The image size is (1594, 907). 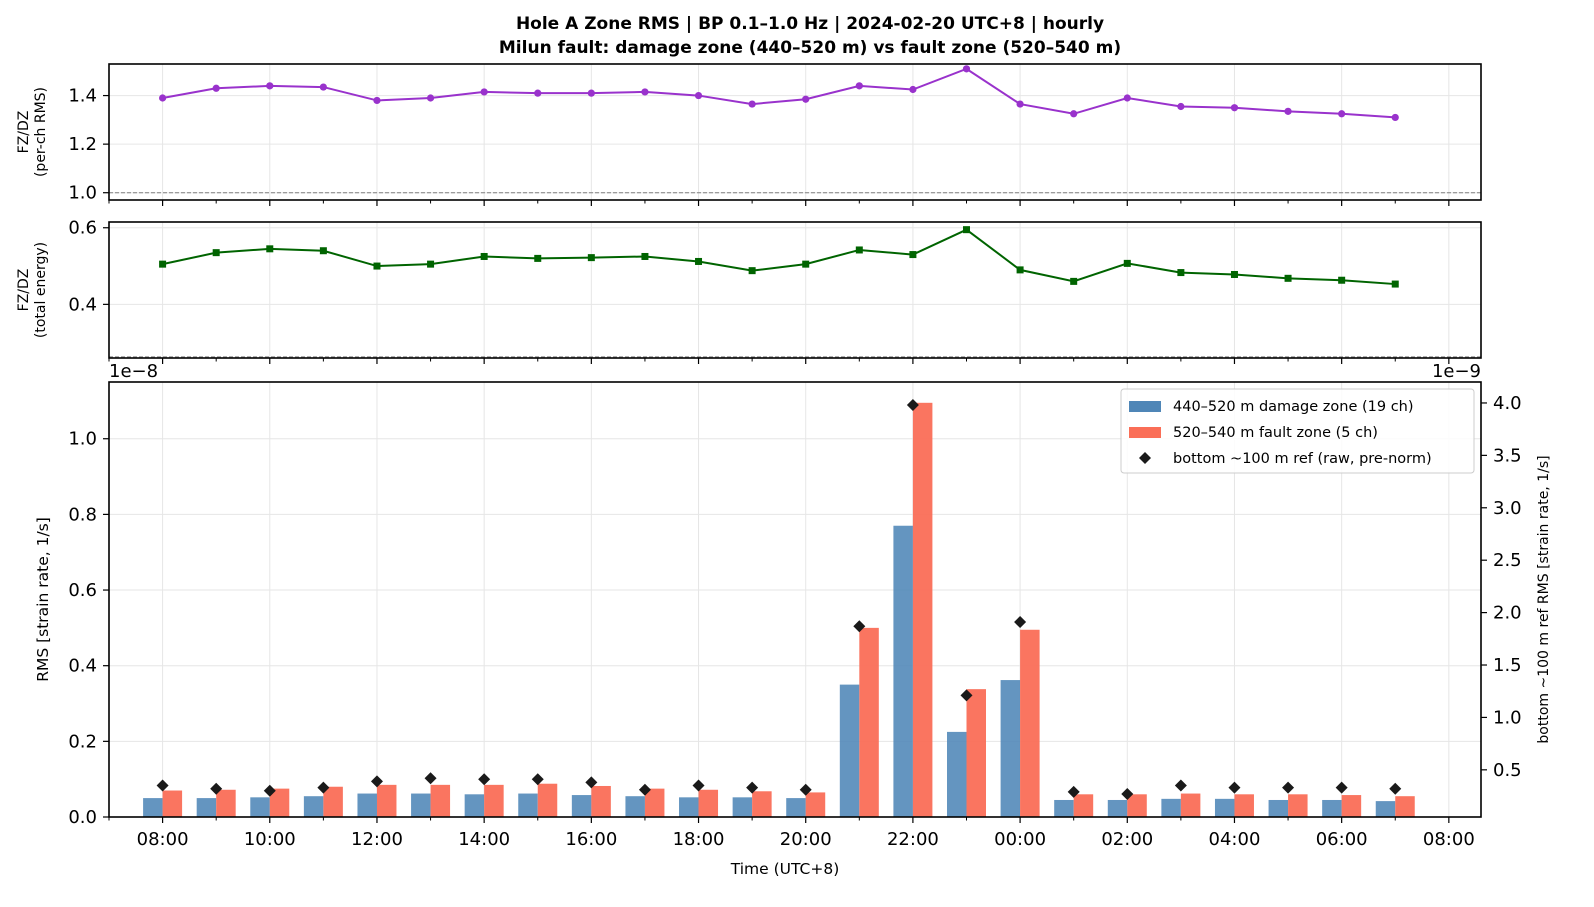 What do you see at coordinates (1235, 839) in the screenshot?
I see `x-tick-label: 04:00` at bounding box center [1235, 839].